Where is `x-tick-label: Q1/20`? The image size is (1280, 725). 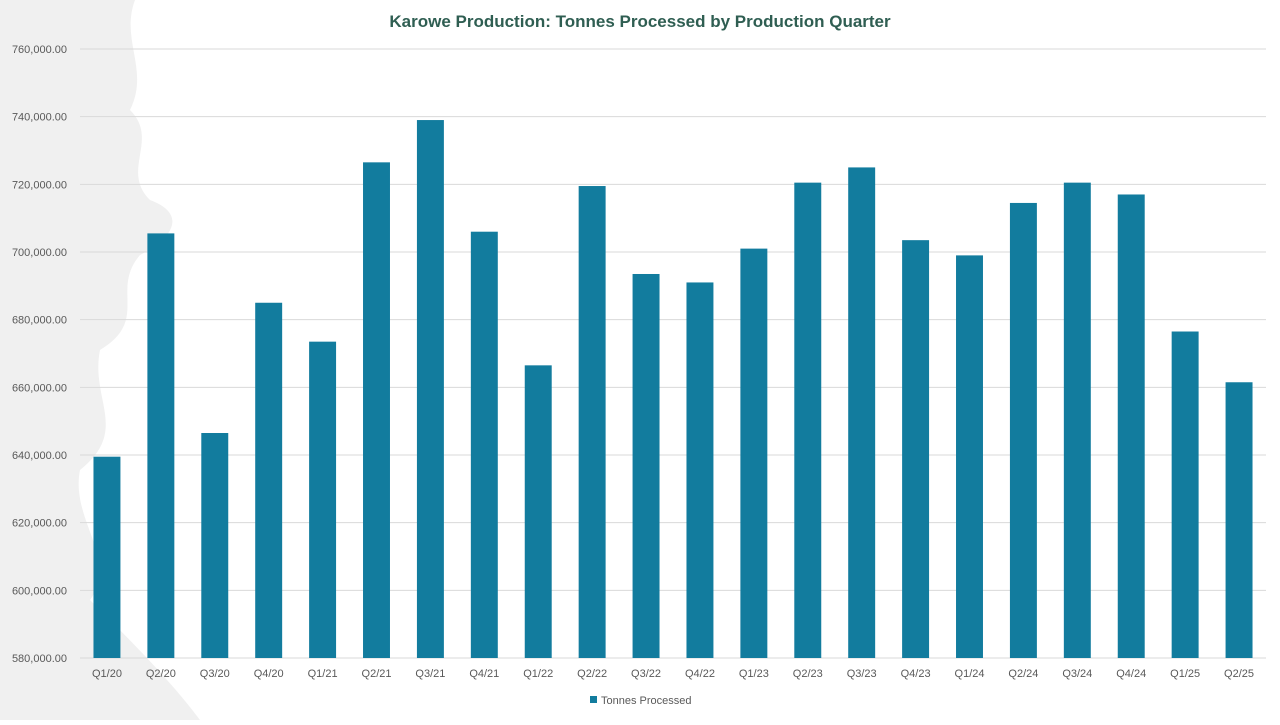
x-tick-label: Q1/20 is located at coordinates (107, 674).